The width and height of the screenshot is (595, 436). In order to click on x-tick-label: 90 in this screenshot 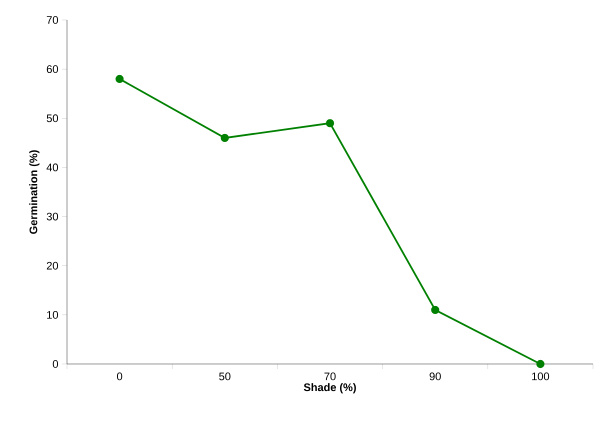, I will do `click(435, 376)`.